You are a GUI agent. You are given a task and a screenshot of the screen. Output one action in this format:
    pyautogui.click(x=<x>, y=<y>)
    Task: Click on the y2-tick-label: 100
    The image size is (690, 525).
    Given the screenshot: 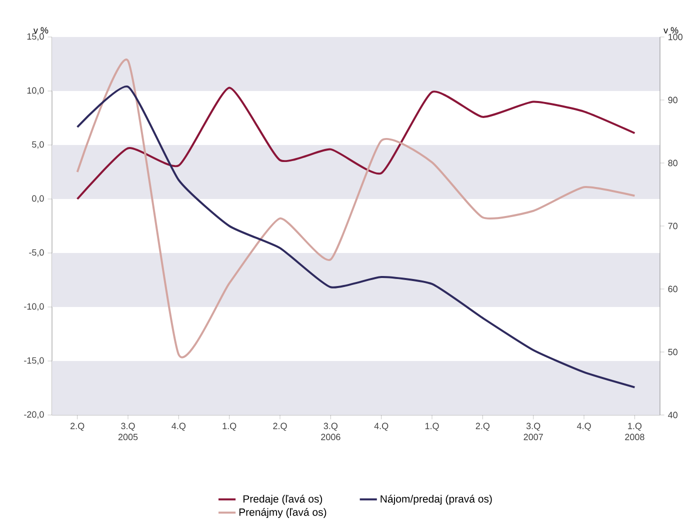 What is the action you would take?
    pyautogui.click(x=675, y=37)
    